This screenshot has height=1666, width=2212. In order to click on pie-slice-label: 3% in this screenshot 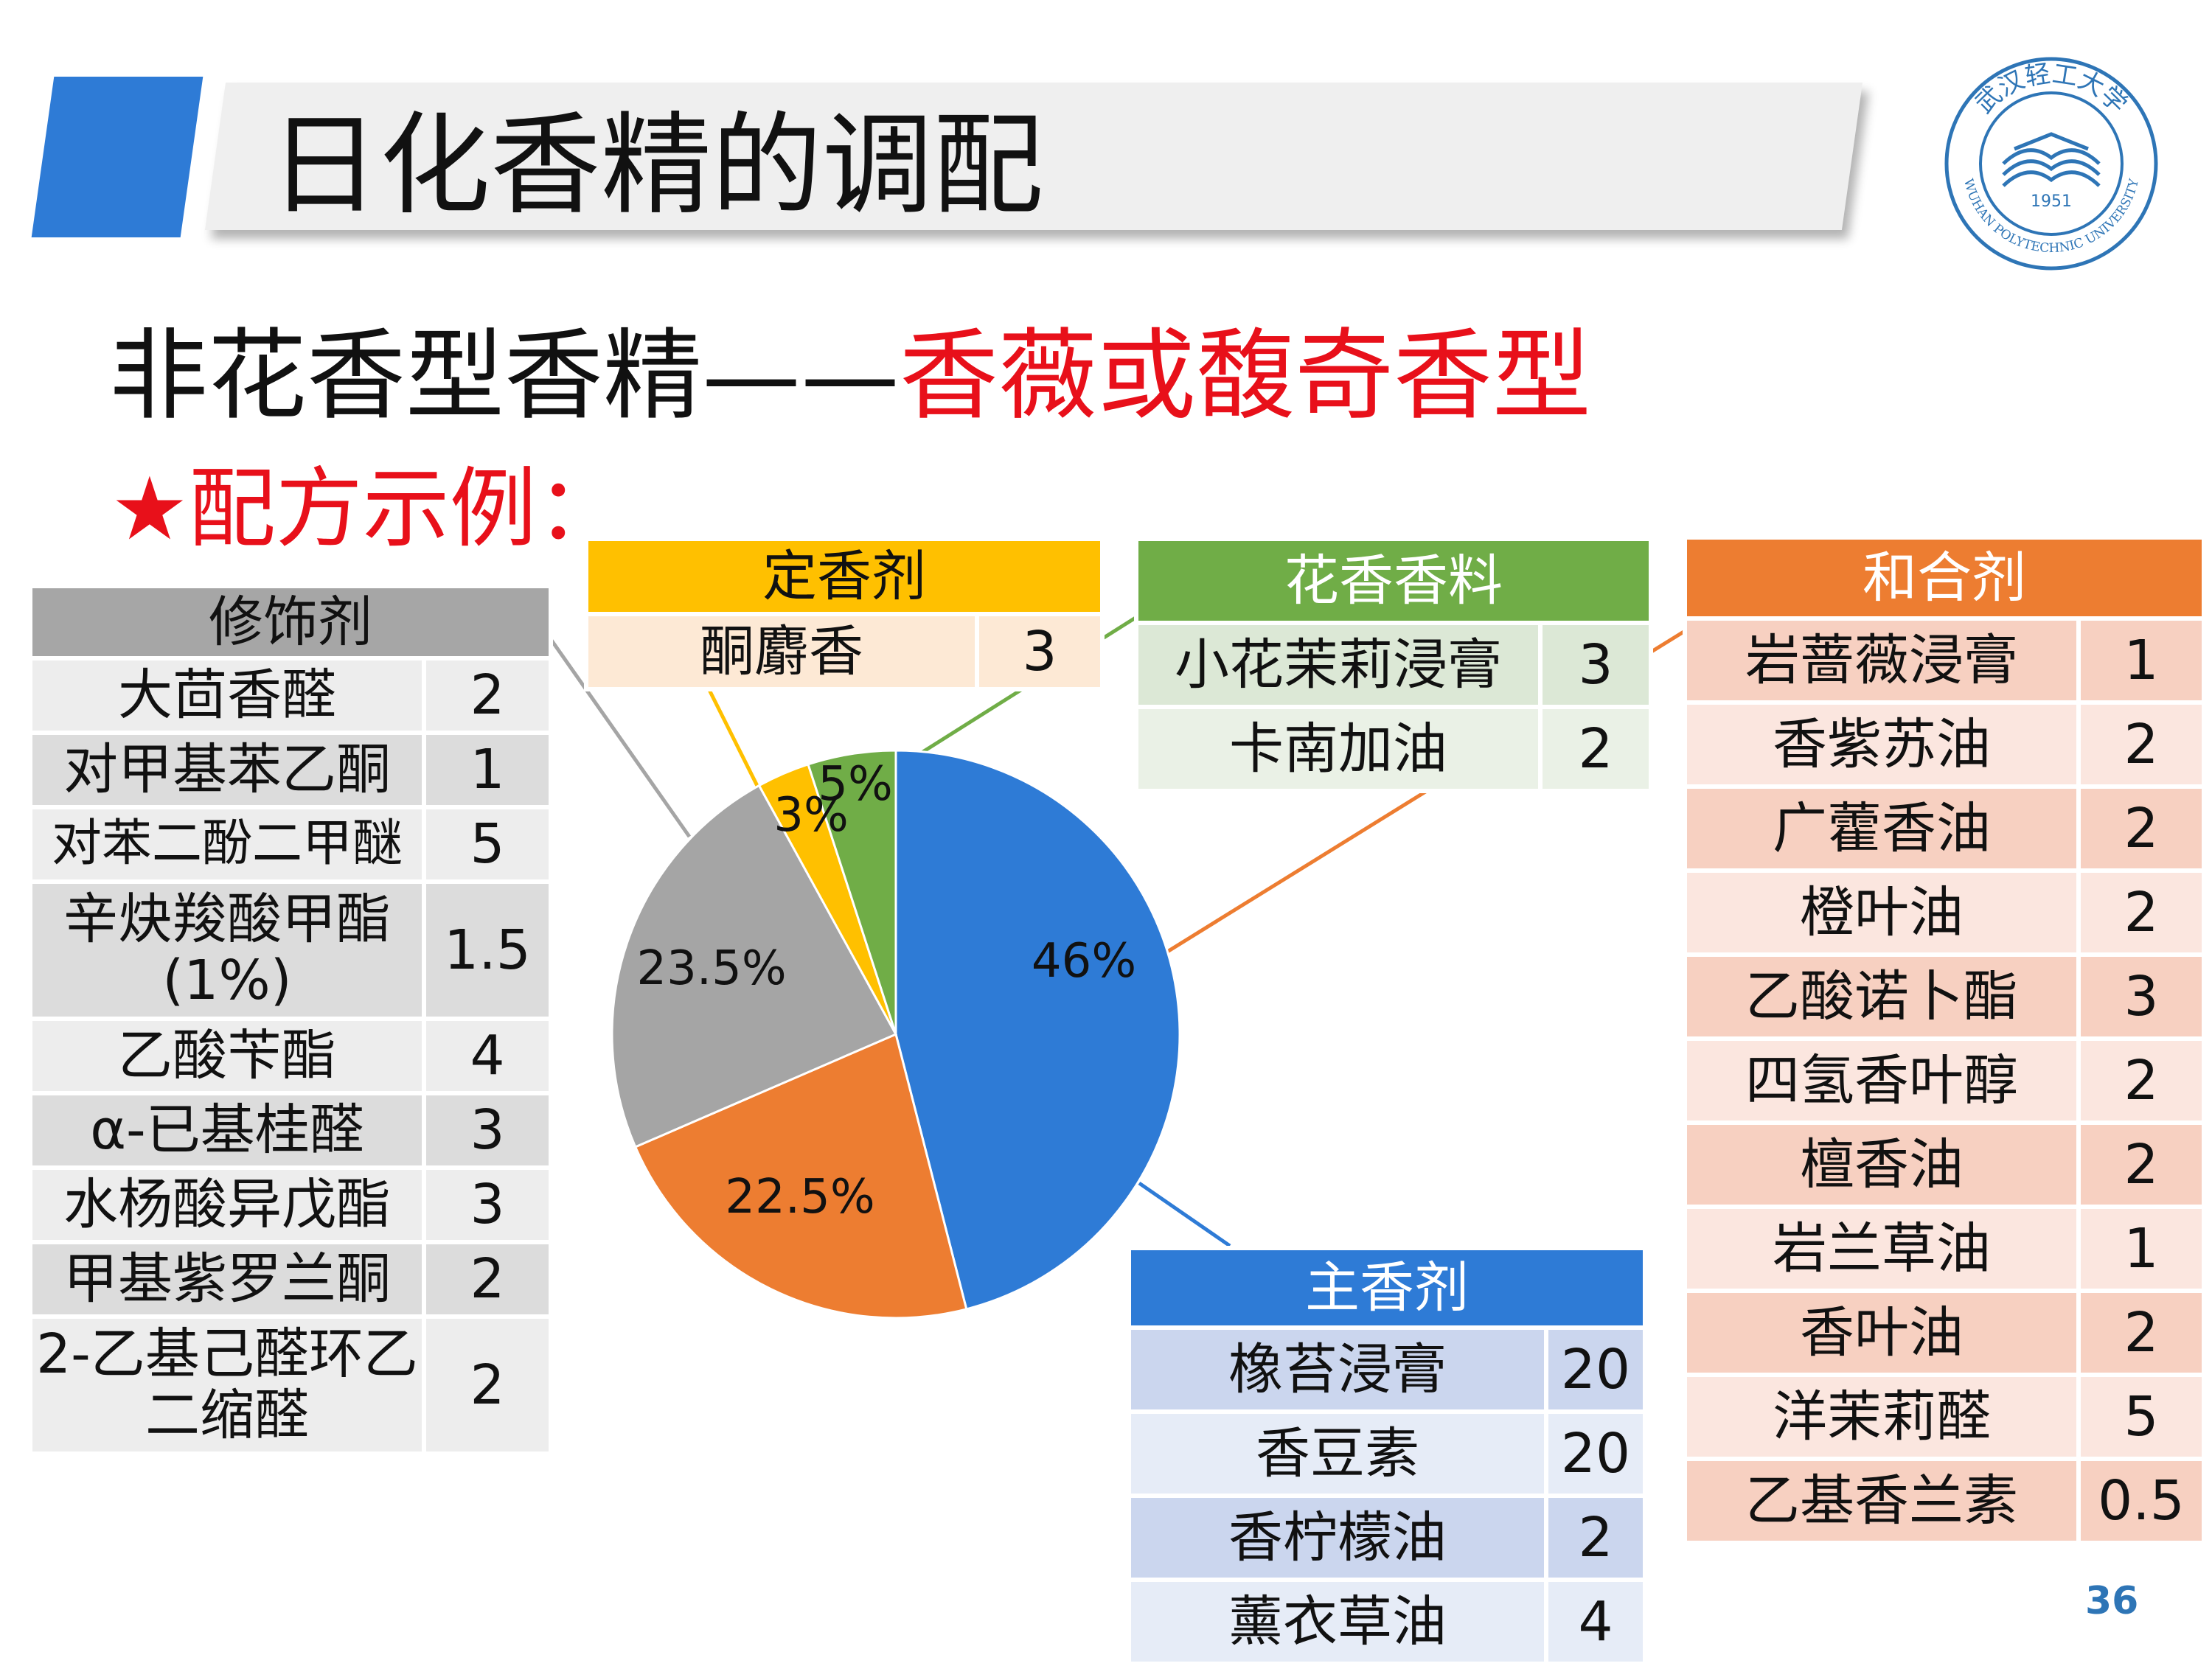, I will do `click(811, 815)`.